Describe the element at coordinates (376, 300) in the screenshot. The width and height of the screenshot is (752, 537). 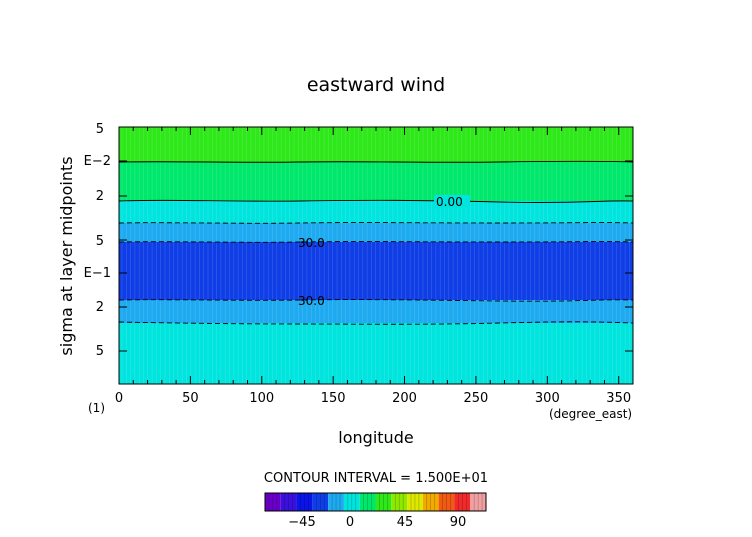
I see `contour-line-neg30-lower` at that location.